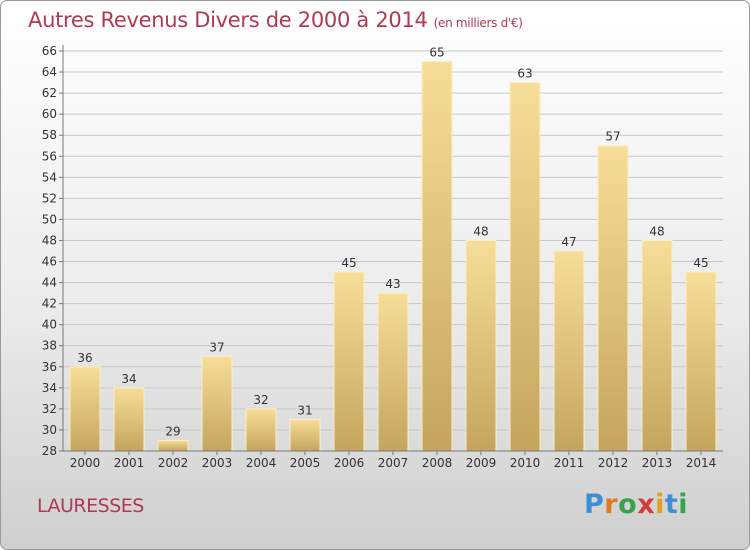 The width and height of the screenshot is (750, 550). What do you see at coordinates (481, 463) in the screenshot?
I see `x-tick-label: 2009` at bounding box center [481, 463].